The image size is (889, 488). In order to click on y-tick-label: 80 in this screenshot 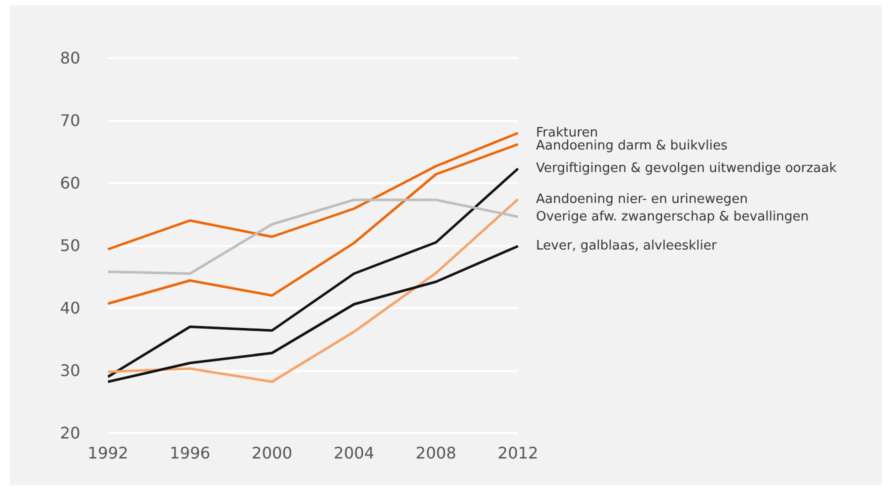, I will do `click(70, 58)`.